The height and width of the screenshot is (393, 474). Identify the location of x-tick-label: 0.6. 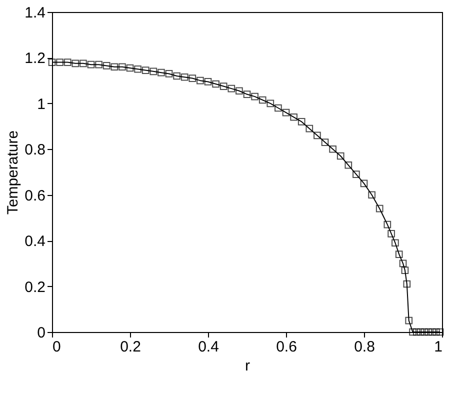
(286, 347).